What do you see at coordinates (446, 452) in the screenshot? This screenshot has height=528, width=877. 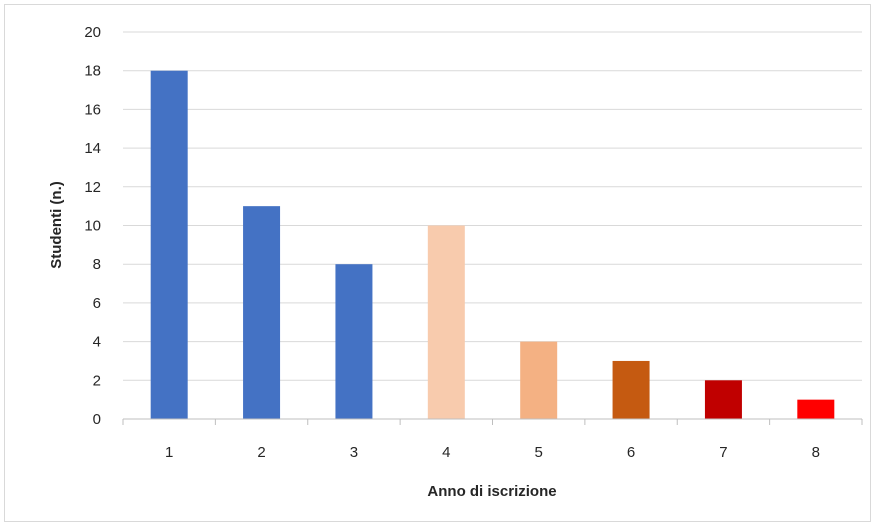 I see `x-tick-label: 4` at bounding box center [446, 452].